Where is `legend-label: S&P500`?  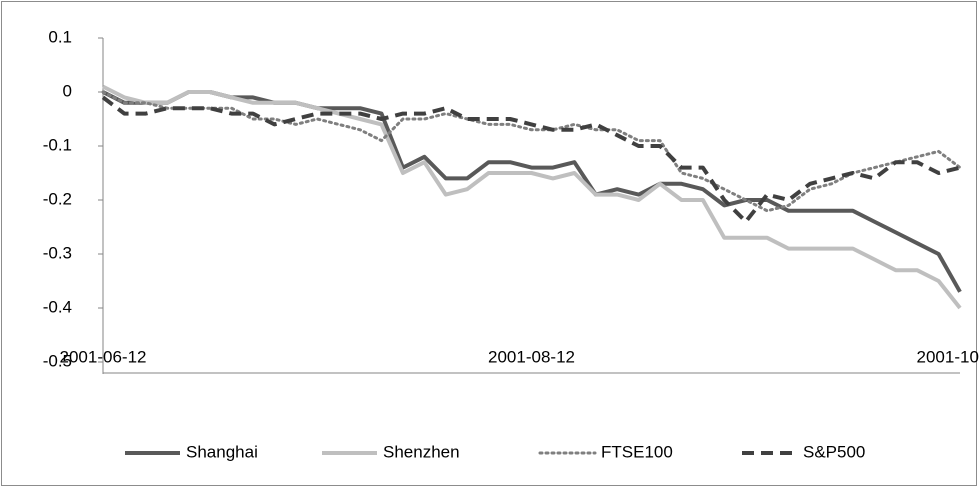 legend-label: S&P500 is located at coordinates (834, 451).